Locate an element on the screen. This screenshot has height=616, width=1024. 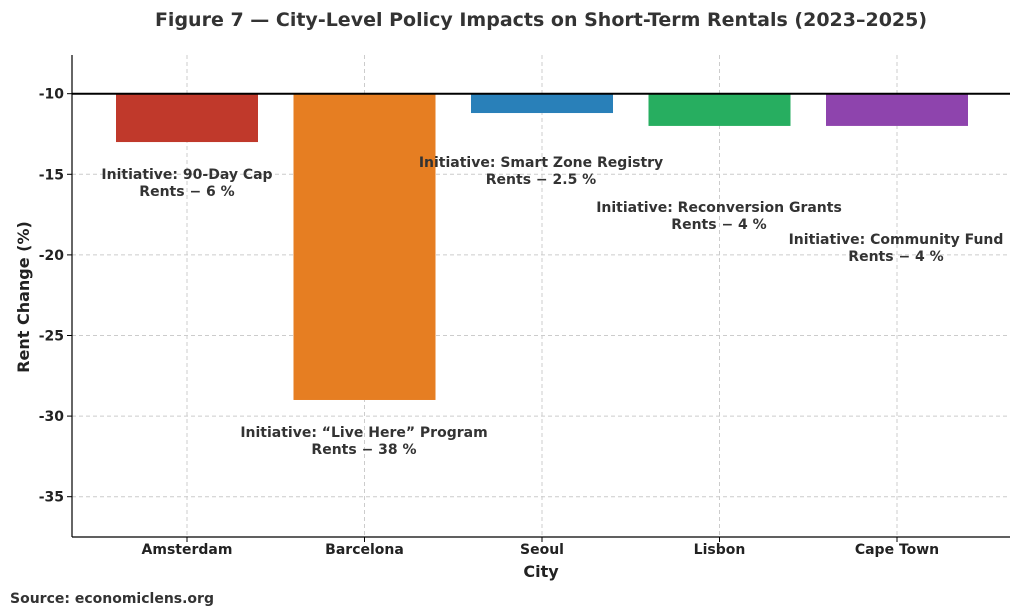
y-tick-label: -35 is located at coordinates (51, 498).